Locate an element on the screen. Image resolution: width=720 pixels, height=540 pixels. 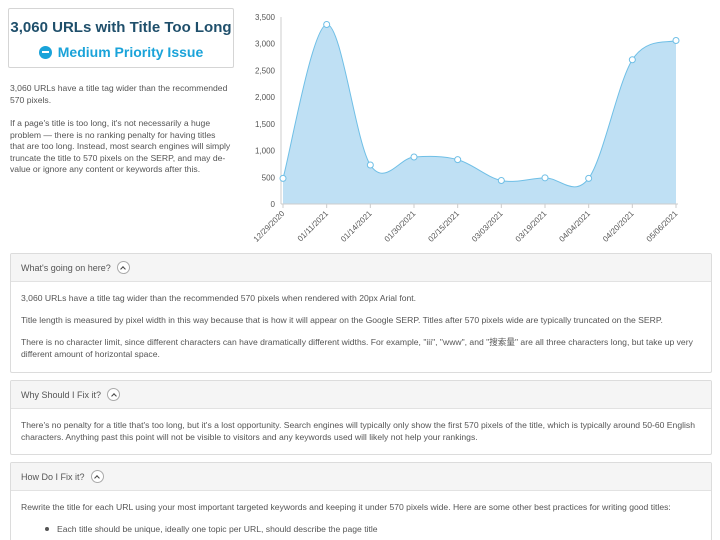
minus-circle-icon is located at coordinates (45, 52).